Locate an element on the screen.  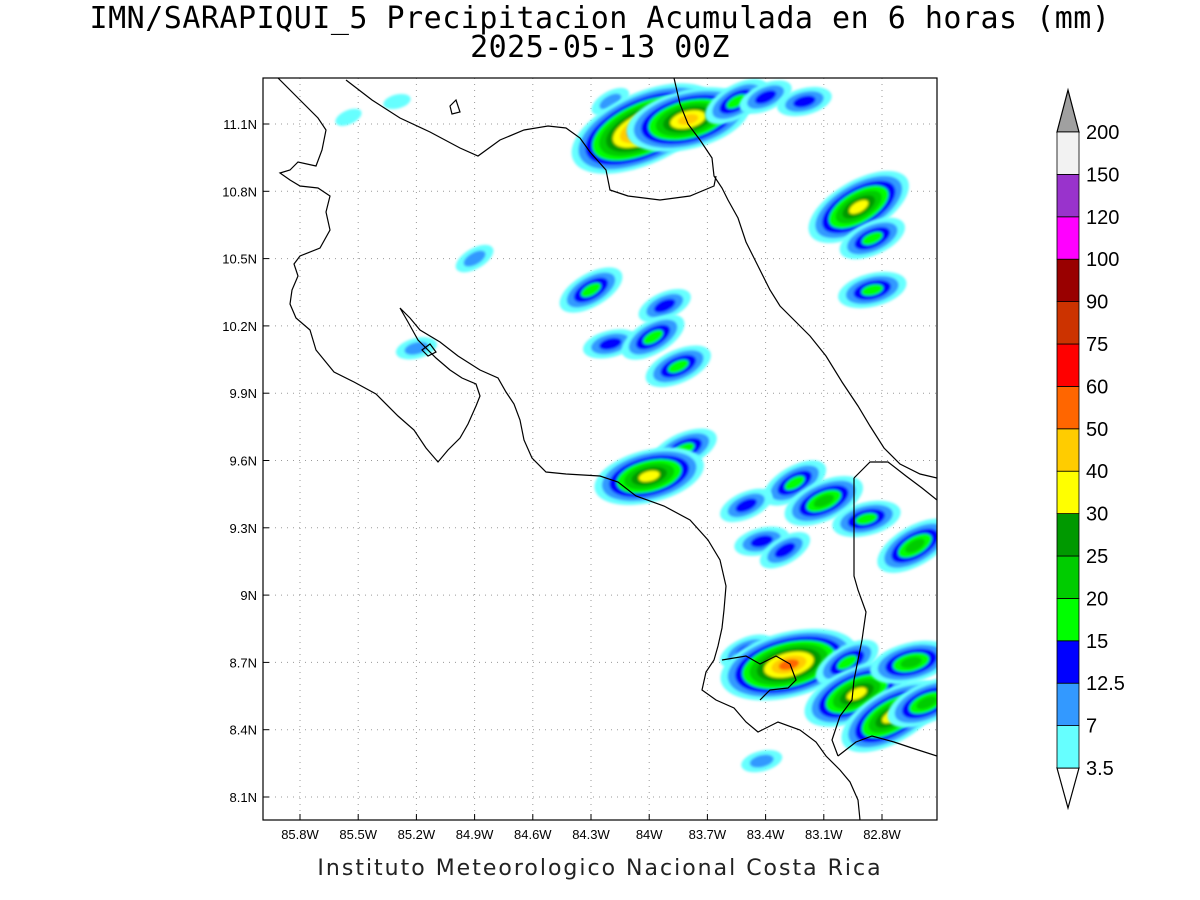
lon-tick-label: 83.1W is located at coordinates (824, 834).